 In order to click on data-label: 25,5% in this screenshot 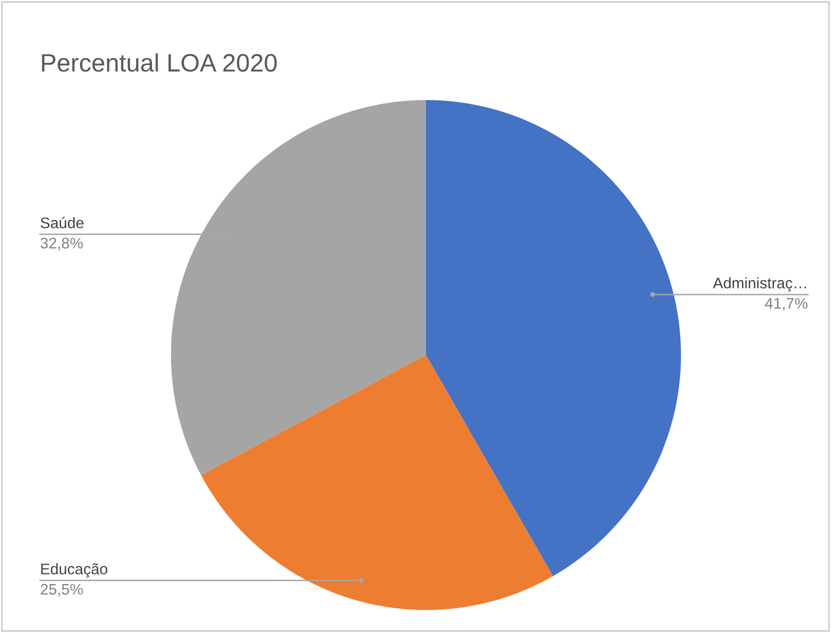, I will do `click(61, 590)`.